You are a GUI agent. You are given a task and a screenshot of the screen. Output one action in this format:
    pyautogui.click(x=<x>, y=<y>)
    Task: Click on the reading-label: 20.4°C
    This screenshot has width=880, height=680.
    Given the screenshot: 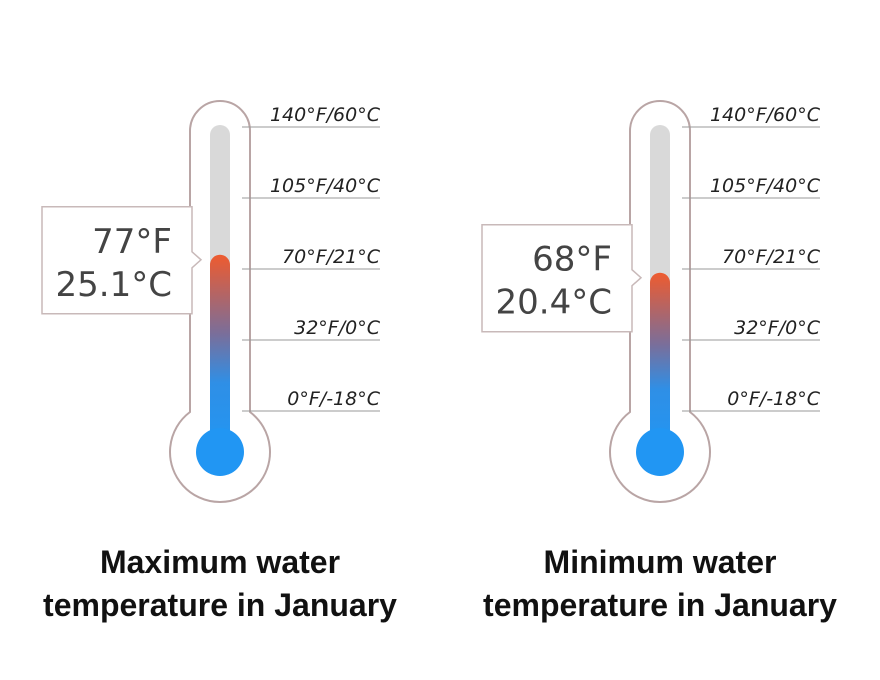 What is the action you would take?
    pyautogui.click(x=554, y=303)
    